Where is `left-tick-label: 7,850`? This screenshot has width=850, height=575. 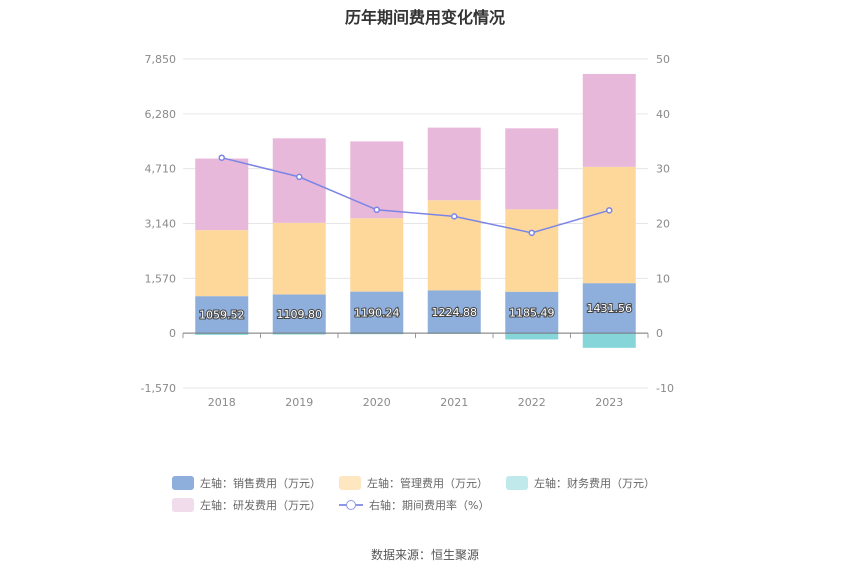
left-tick-label: 7,850 is located at coordinates (161, 59).